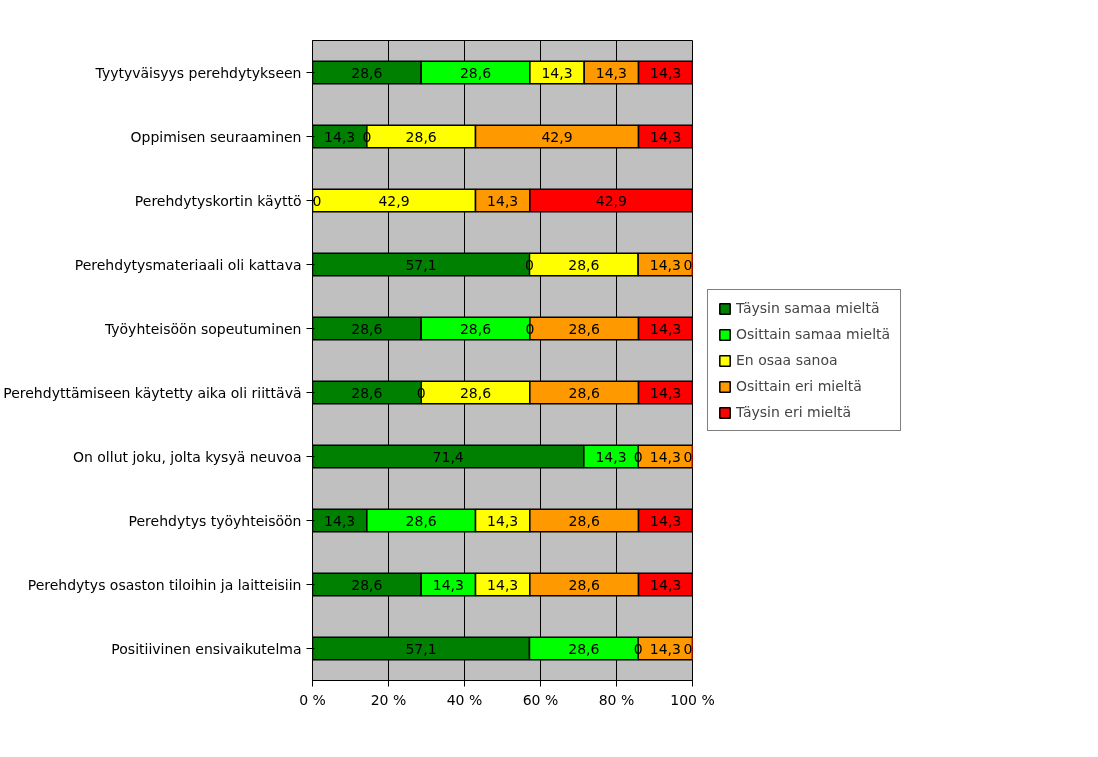 This screenshot has width=1098, height=757. Describe the element at coordinates (215, 520) in the screenshot. I see `y-tick-label: Perehdytys työyhteisöön` at that location.